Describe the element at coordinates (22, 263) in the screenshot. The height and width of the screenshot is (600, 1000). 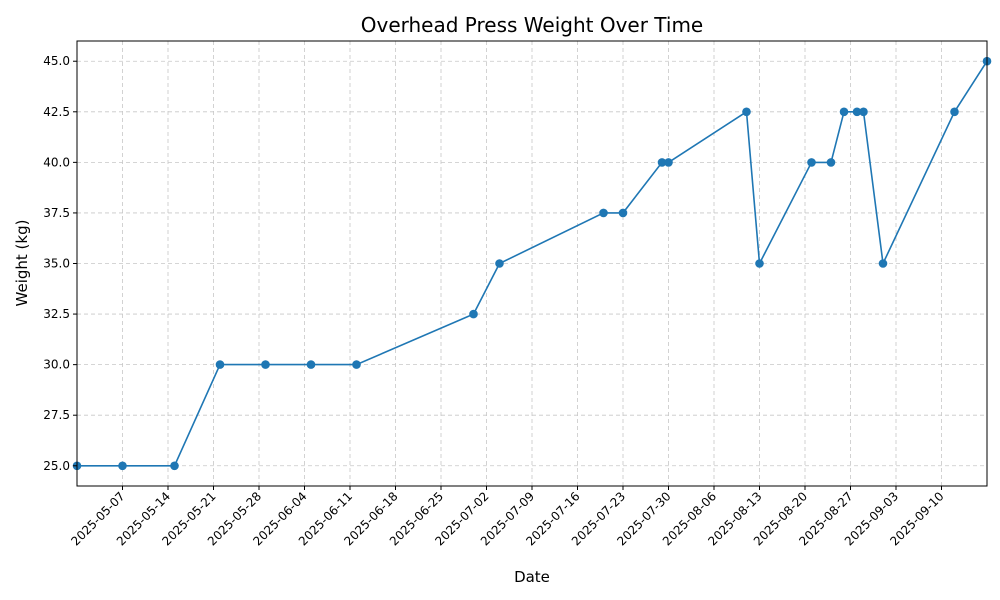
I see `y-axis-label: Weight (kg)` at that location.